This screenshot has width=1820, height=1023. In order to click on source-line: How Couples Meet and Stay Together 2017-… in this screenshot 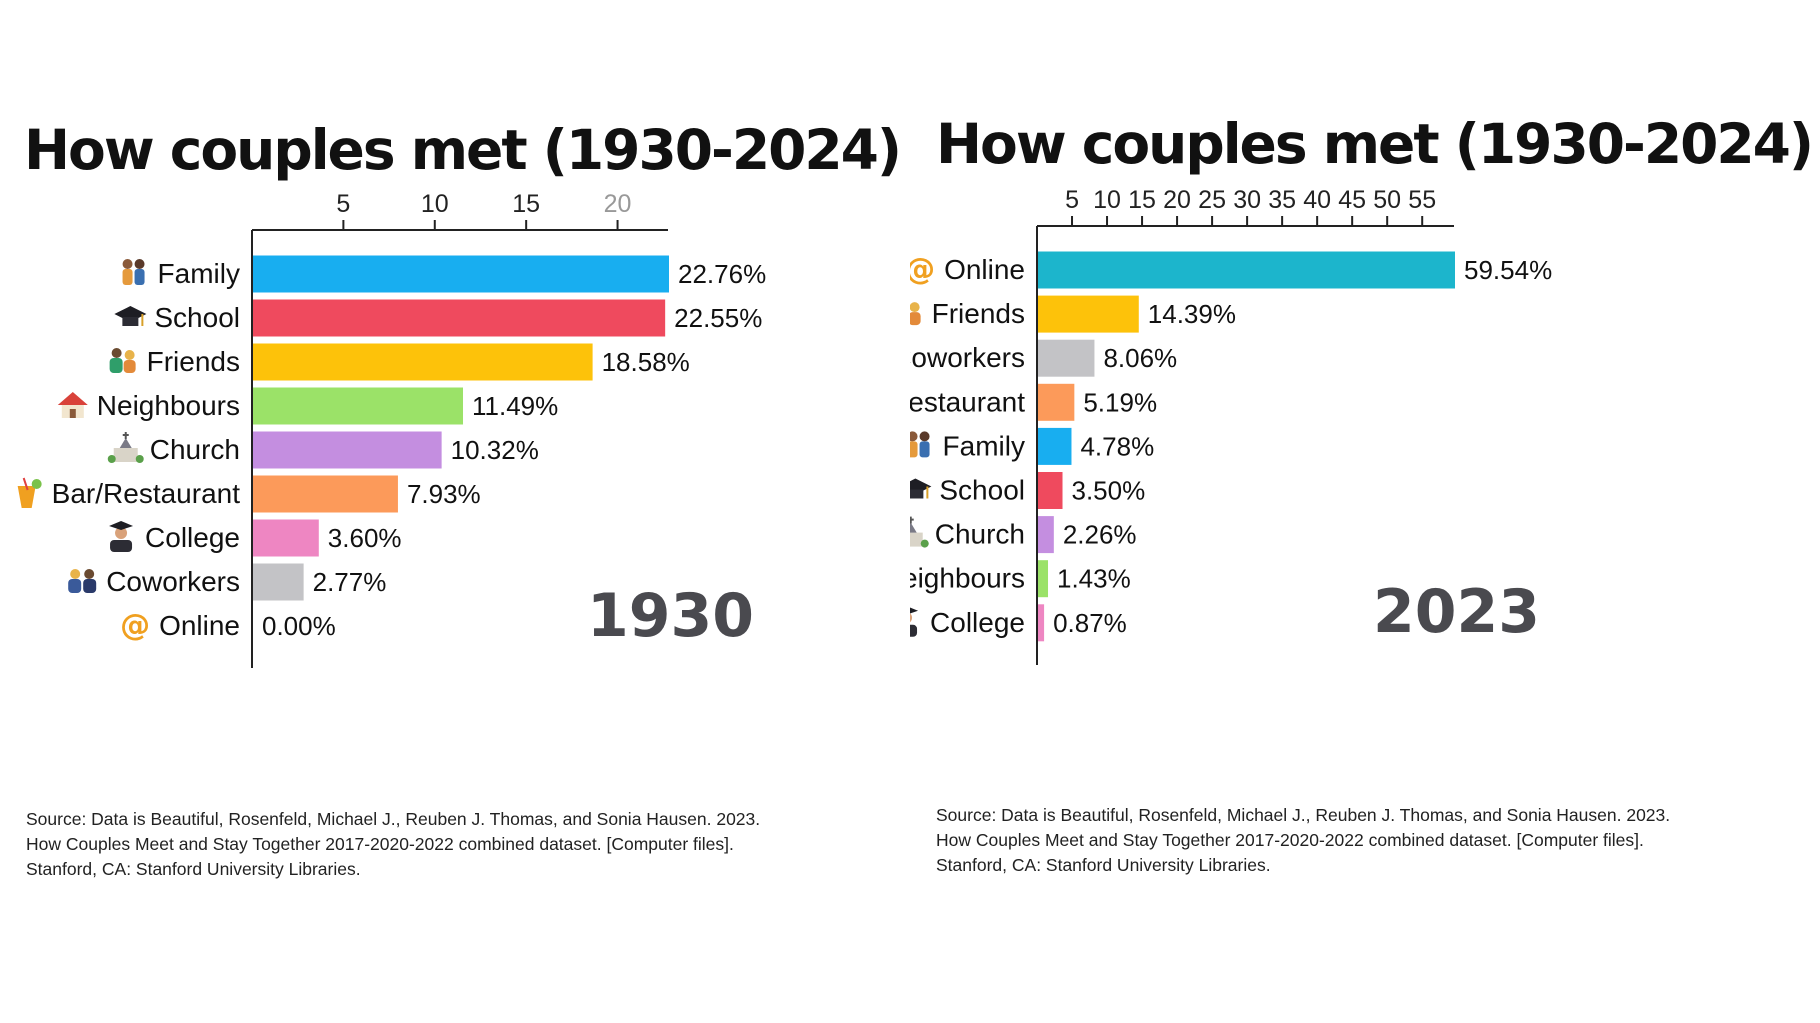, I will do `click(380, 844)`.